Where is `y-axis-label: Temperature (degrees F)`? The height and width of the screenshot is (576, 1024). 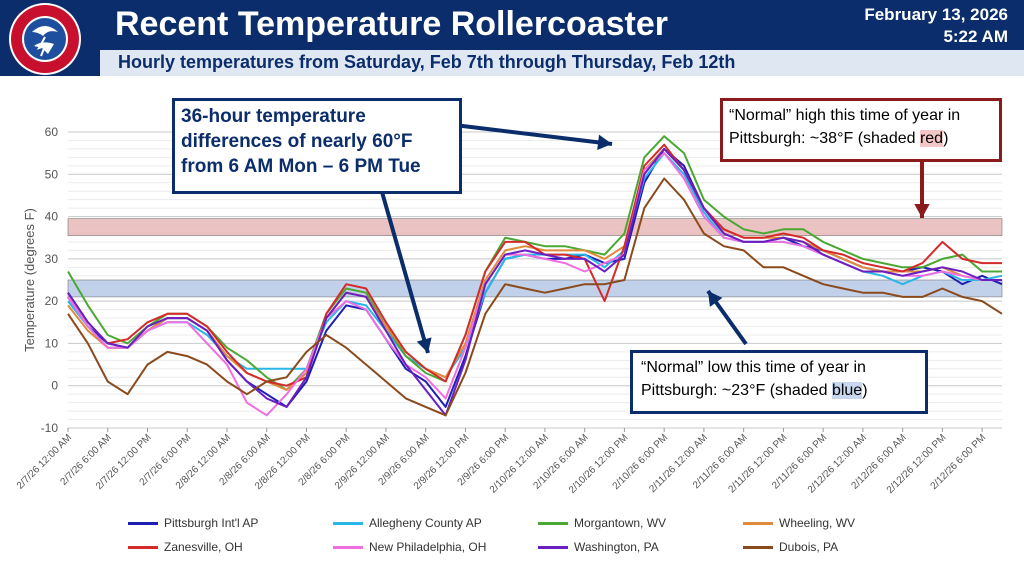
y-axis-label: Temperature (degrees F) is located at coordinates (29, 280).